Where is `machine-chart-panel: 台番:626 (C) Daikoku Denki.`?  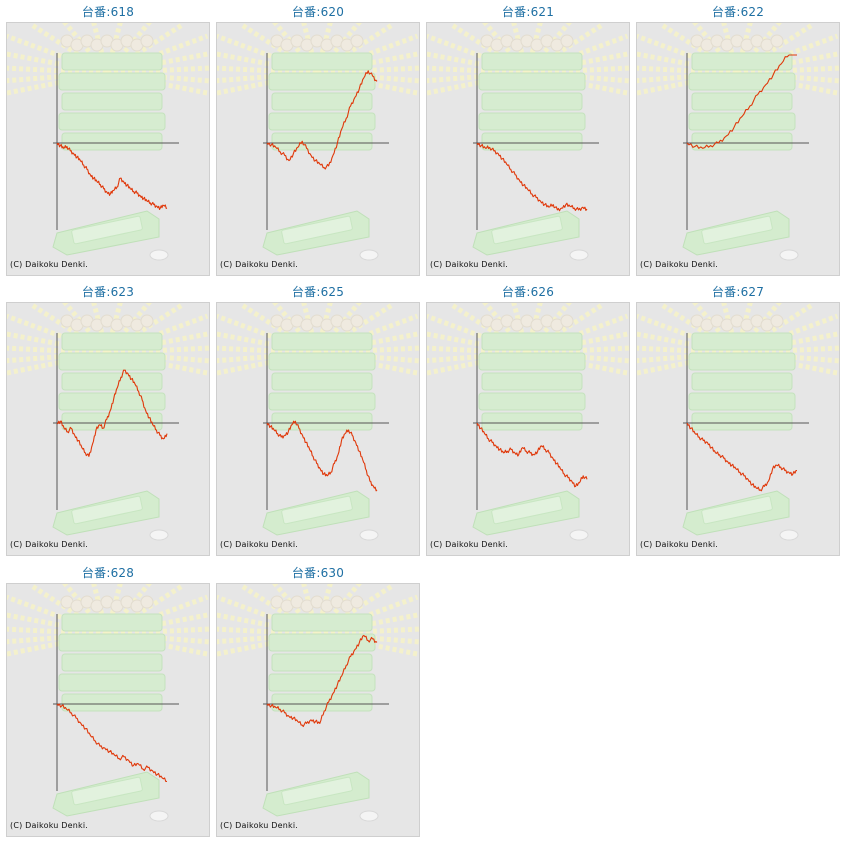
machine-chart-panel: 台番:626 (C) Daikoku Denki. is located at coordinates (528, 418).